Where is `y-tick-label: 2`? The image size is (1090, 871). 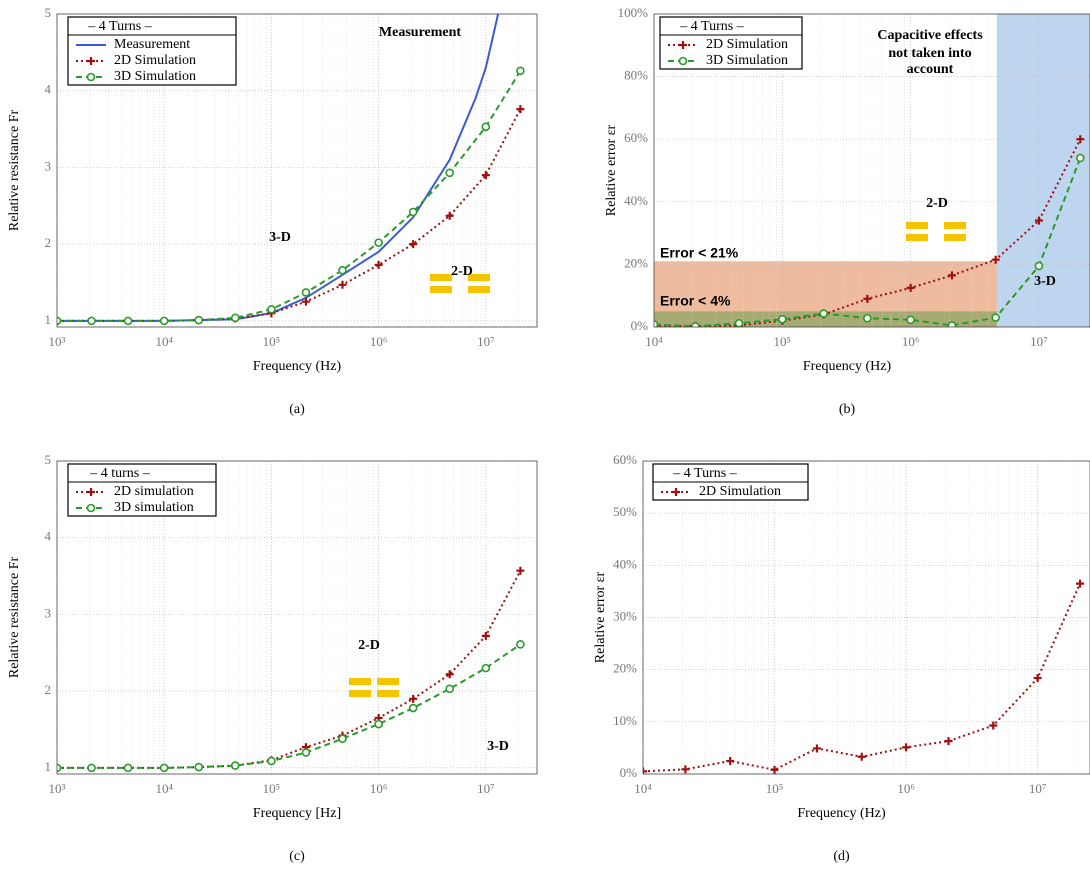
y-tick-label: 2 is located at coordinates (48, 242).